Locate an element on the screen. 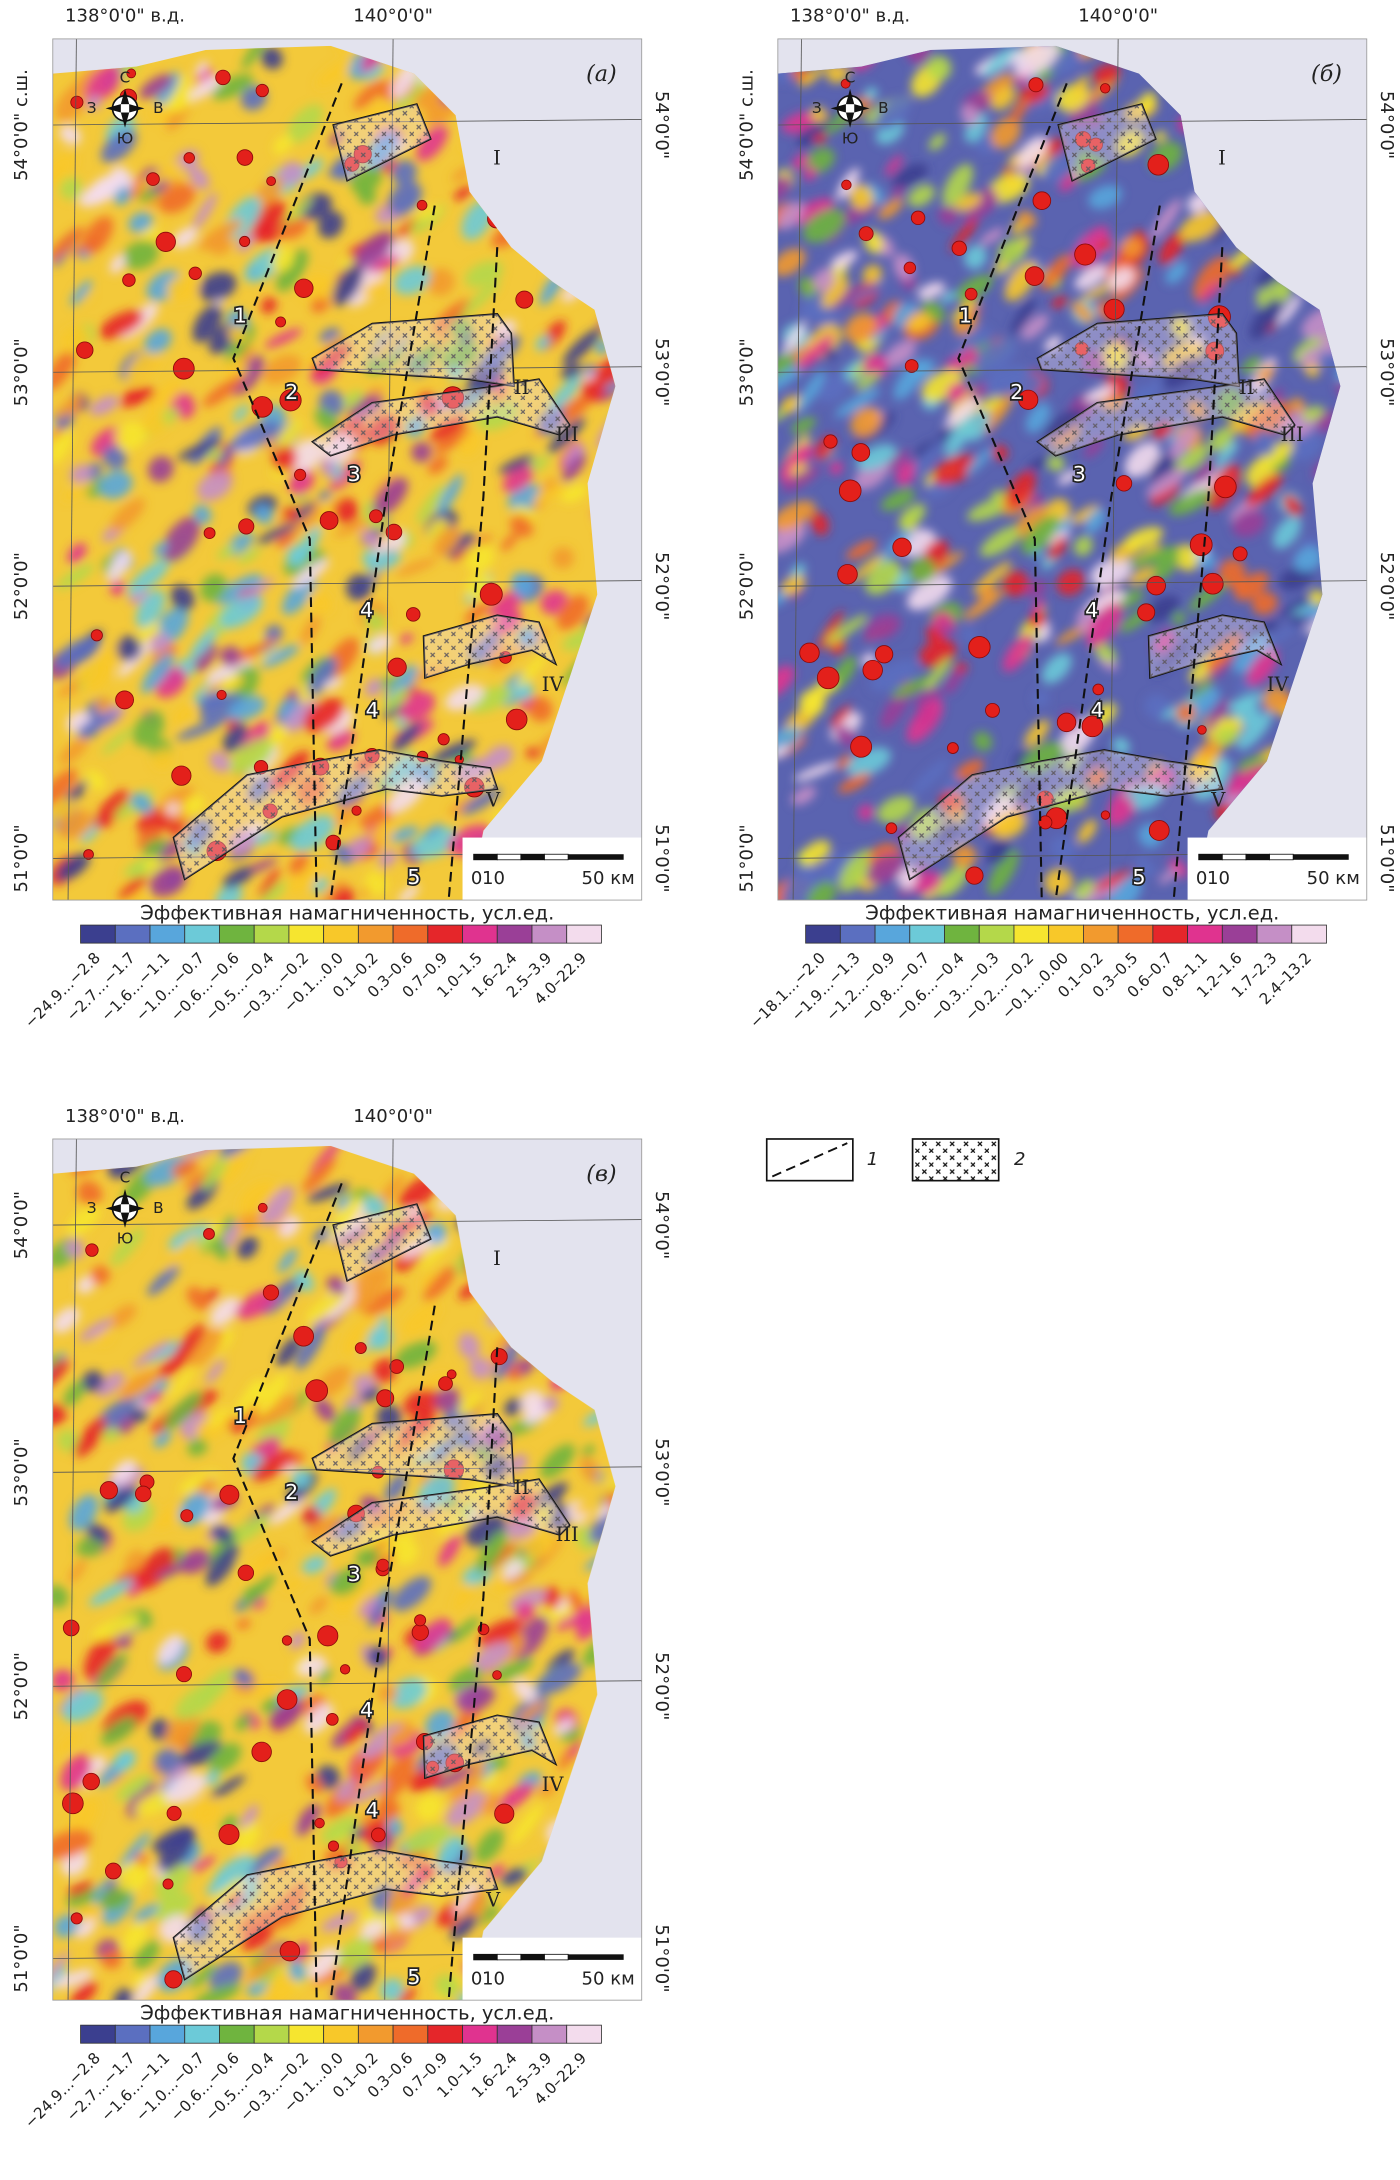 The height and width of the screenshot is (2180, 1400). zone is located at coordinates (1107, 142).